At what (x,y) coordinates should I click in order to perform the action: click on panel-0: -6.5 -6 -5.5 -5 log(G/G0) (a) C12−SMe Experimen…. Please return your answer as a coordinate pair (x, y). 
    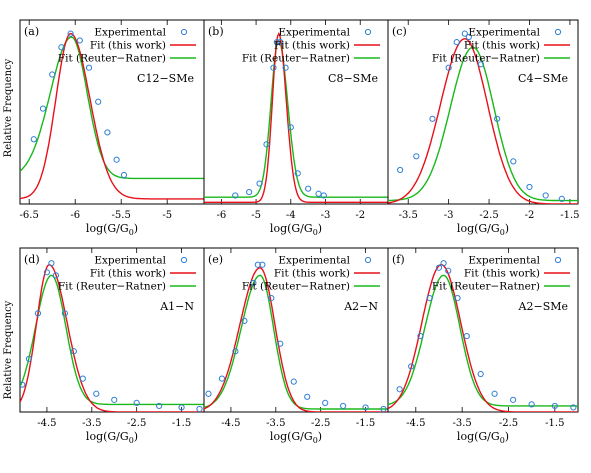
    Looking at the image, I should click on (112, 128).